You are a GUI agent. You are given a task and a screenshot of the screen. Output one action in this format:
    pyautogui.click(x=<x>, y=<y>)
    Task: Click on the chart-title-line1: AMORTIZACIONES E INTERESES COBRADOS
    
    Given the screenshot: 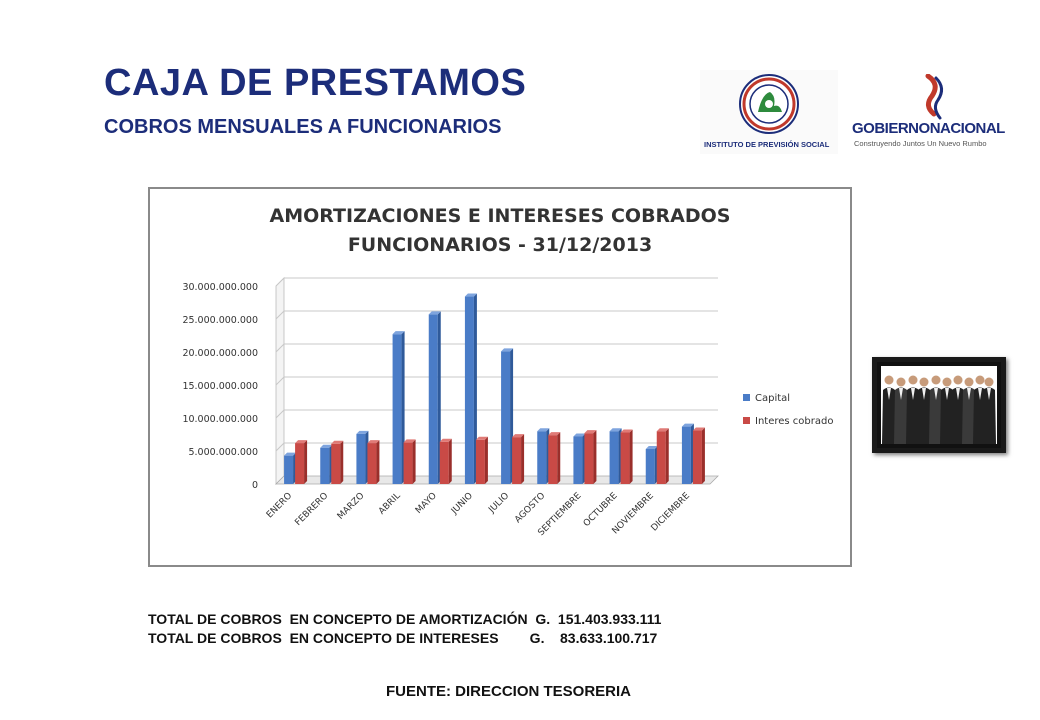 What is the action you would take?
    pyautogui.click(x=500, y=216)
    